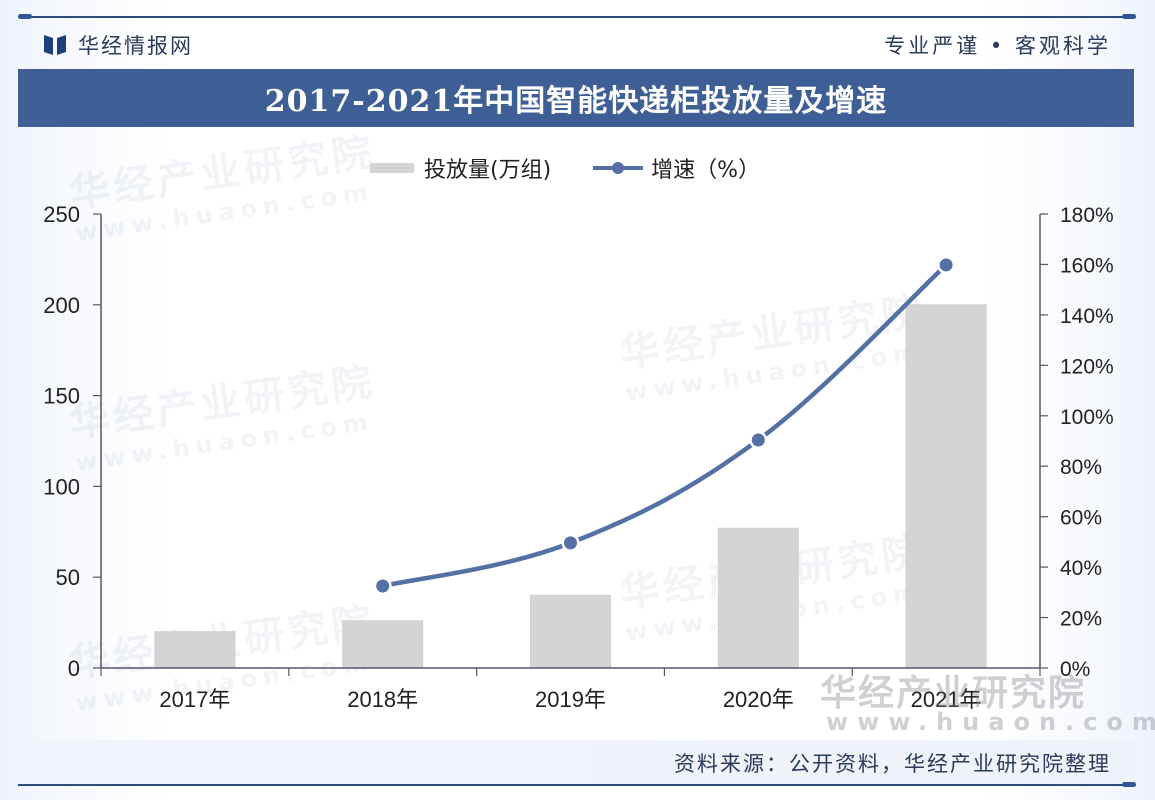 The height and width of the screenshot is (800, 1155). What do you see at coordinates (61, 214) in the screenshot?
I see `y-tick-label: 250` at bounding box center [61, 214].